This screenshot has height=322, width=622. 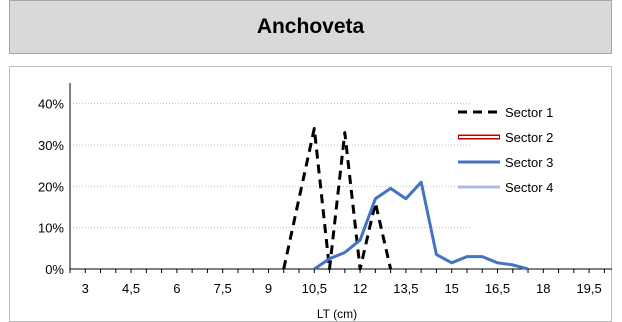 What do you see at coordinates (529, 162) in the screenshot?
I see `legend-label: Sector 3` at bounding box center [529, 162].